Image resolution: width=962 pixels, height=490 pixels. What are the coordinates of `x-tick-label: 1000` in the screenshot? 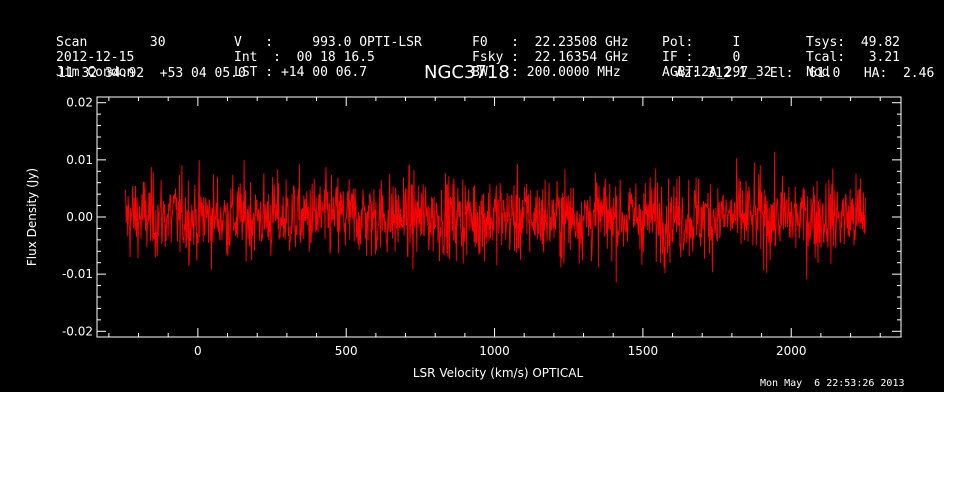 It's located at (494, 351).